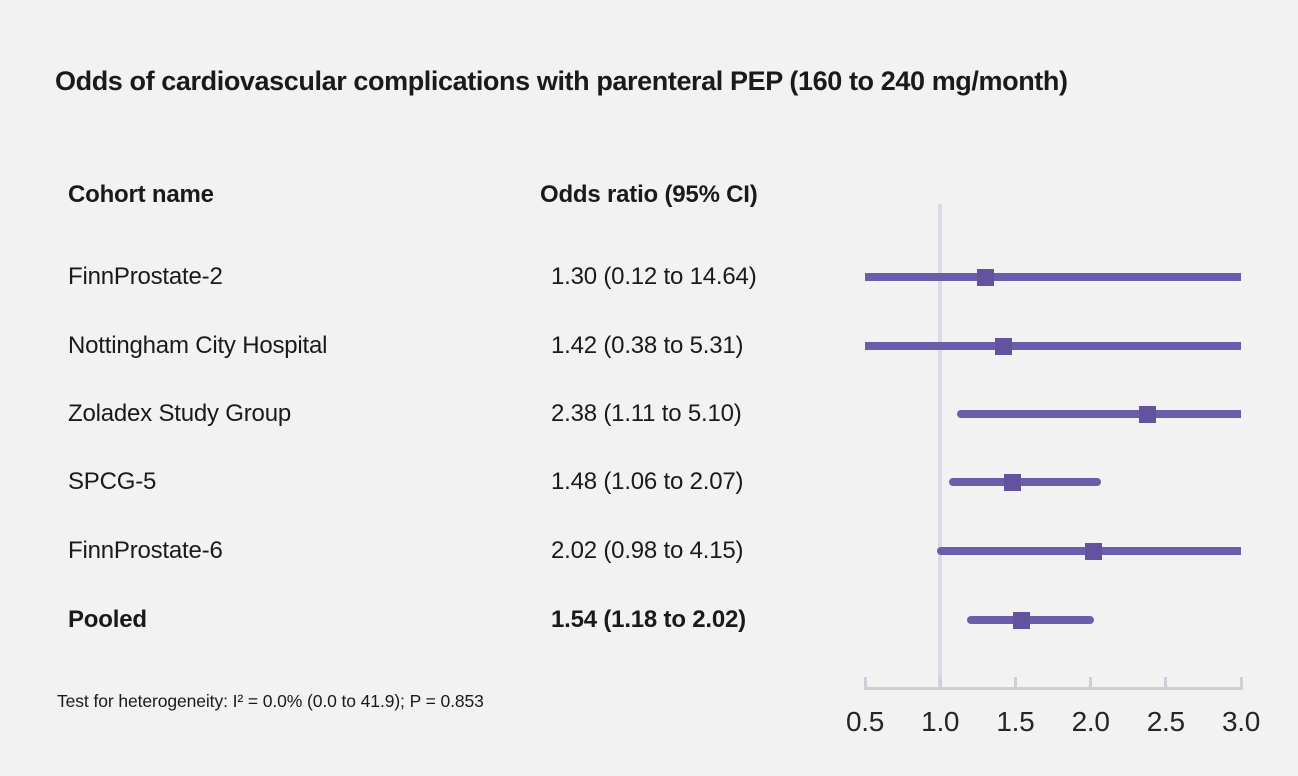 The height and width of the screenshot is (776, 1298). I want to click on x-axis-line, so click(1053, 688).